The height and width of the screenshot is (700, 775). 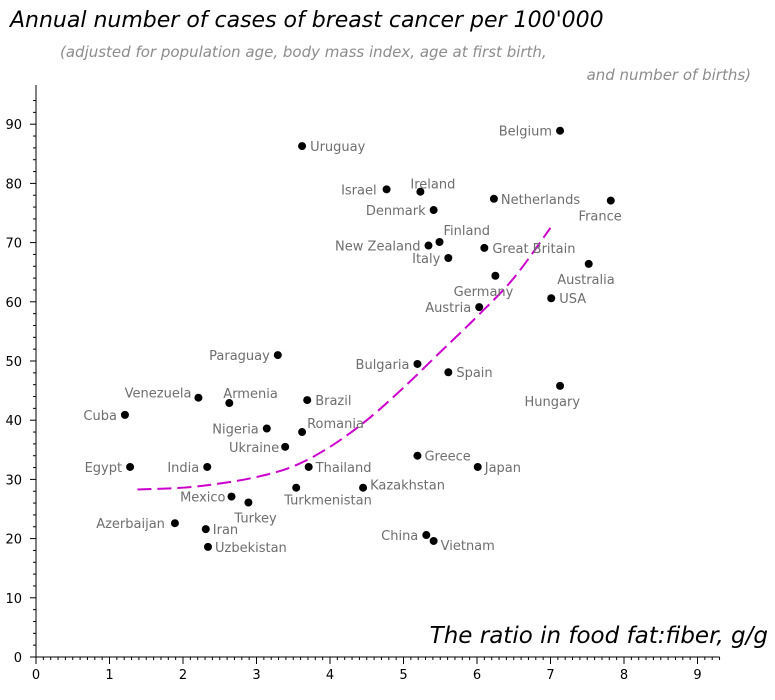 I want to click on point-label-ireland: Ireland, so click(x=432, y=185).